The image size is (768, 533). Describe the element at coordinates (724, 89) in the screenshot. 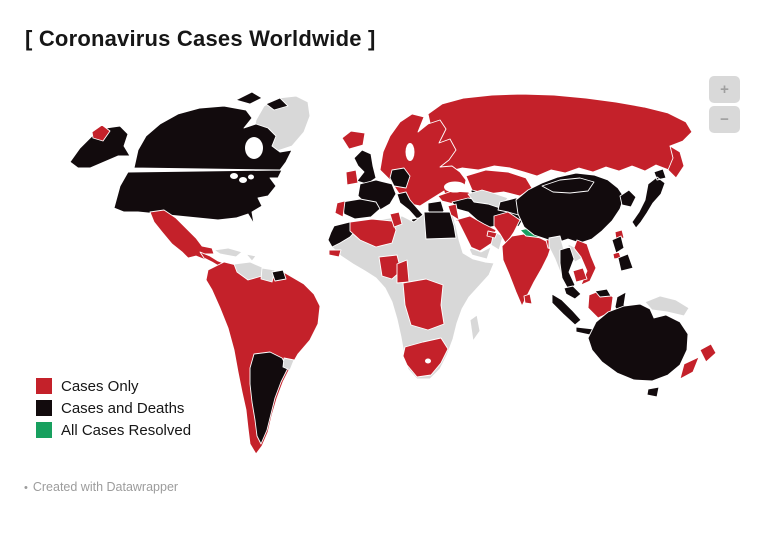

I see `zoom-in-button: +` at that location.